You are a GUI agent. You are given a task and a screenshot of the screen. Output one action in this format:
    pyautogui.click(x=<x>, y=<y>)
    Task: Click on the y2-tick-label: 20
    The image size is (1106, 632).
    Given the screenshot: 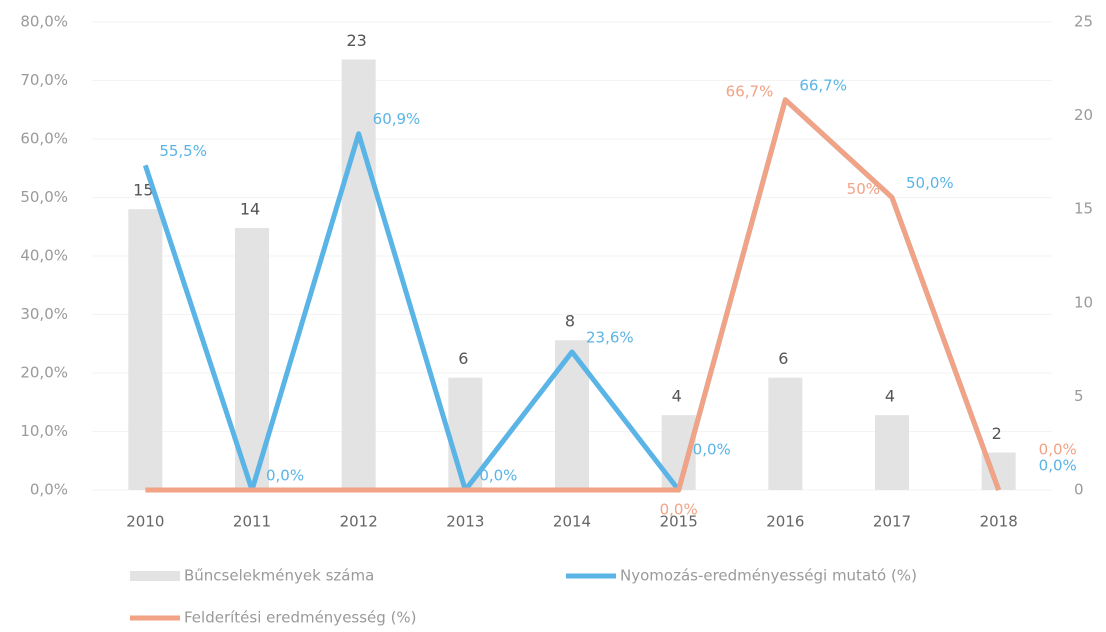 What is the action you would take?
    pyautogui.click(x=1083, y=115)
    